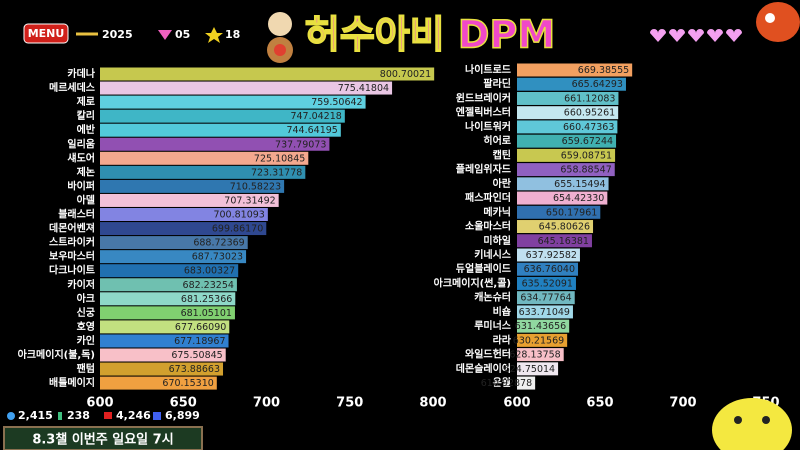 This screenshot has width=800, height=450. I want to click on value-label: 669.38555, so click(603, 70).